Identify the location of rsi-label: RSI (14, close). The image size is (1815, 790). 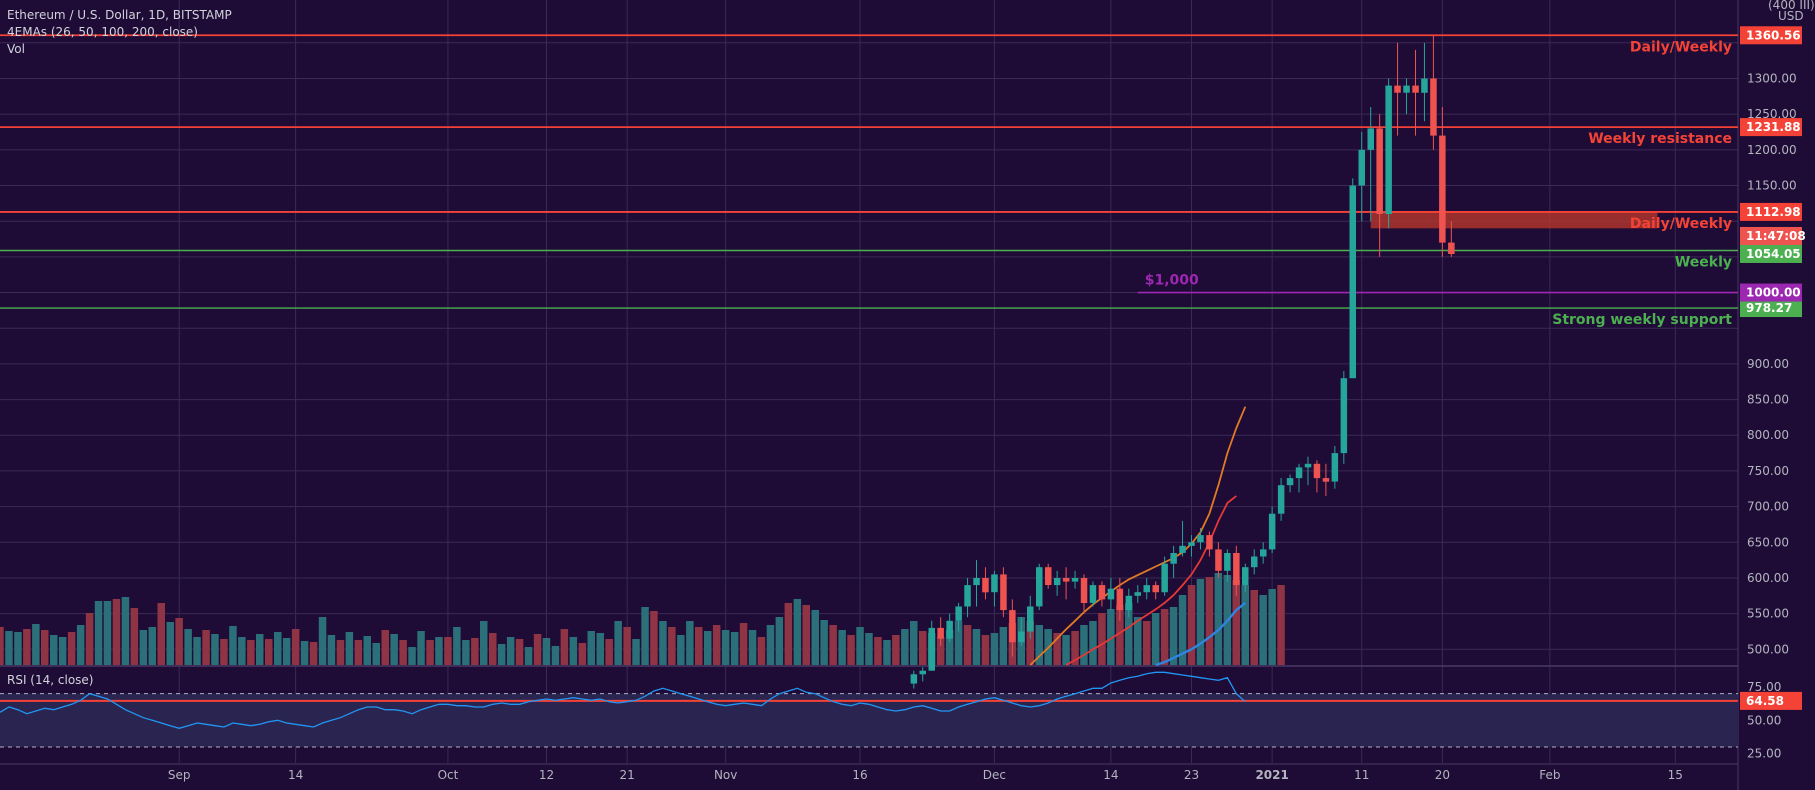
(50, 680).